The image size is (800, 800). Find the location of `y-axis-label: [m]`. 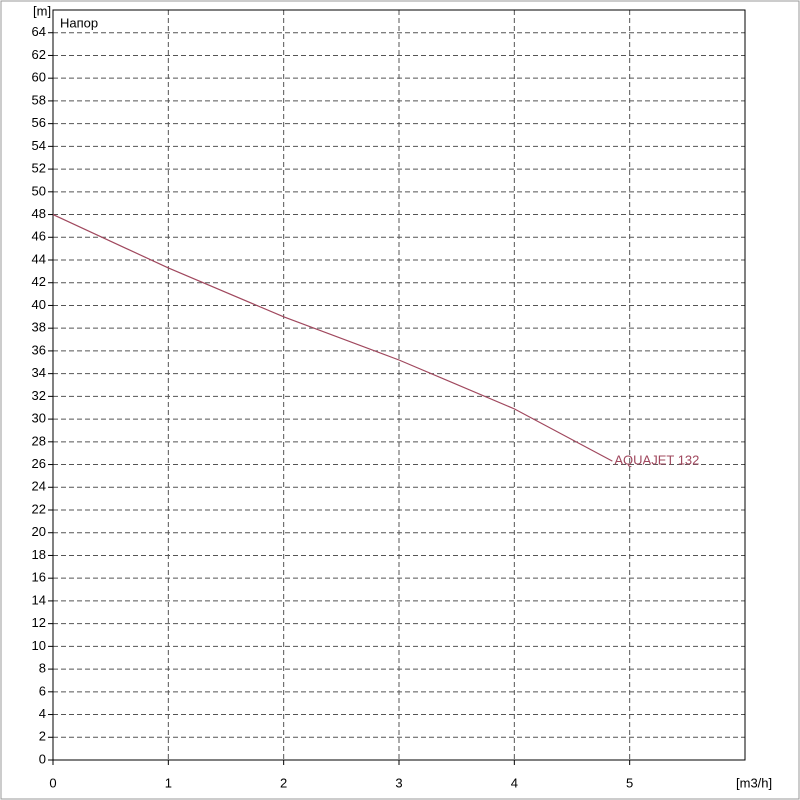

y-axis-label: [m] is located at coordinates (42, 10).